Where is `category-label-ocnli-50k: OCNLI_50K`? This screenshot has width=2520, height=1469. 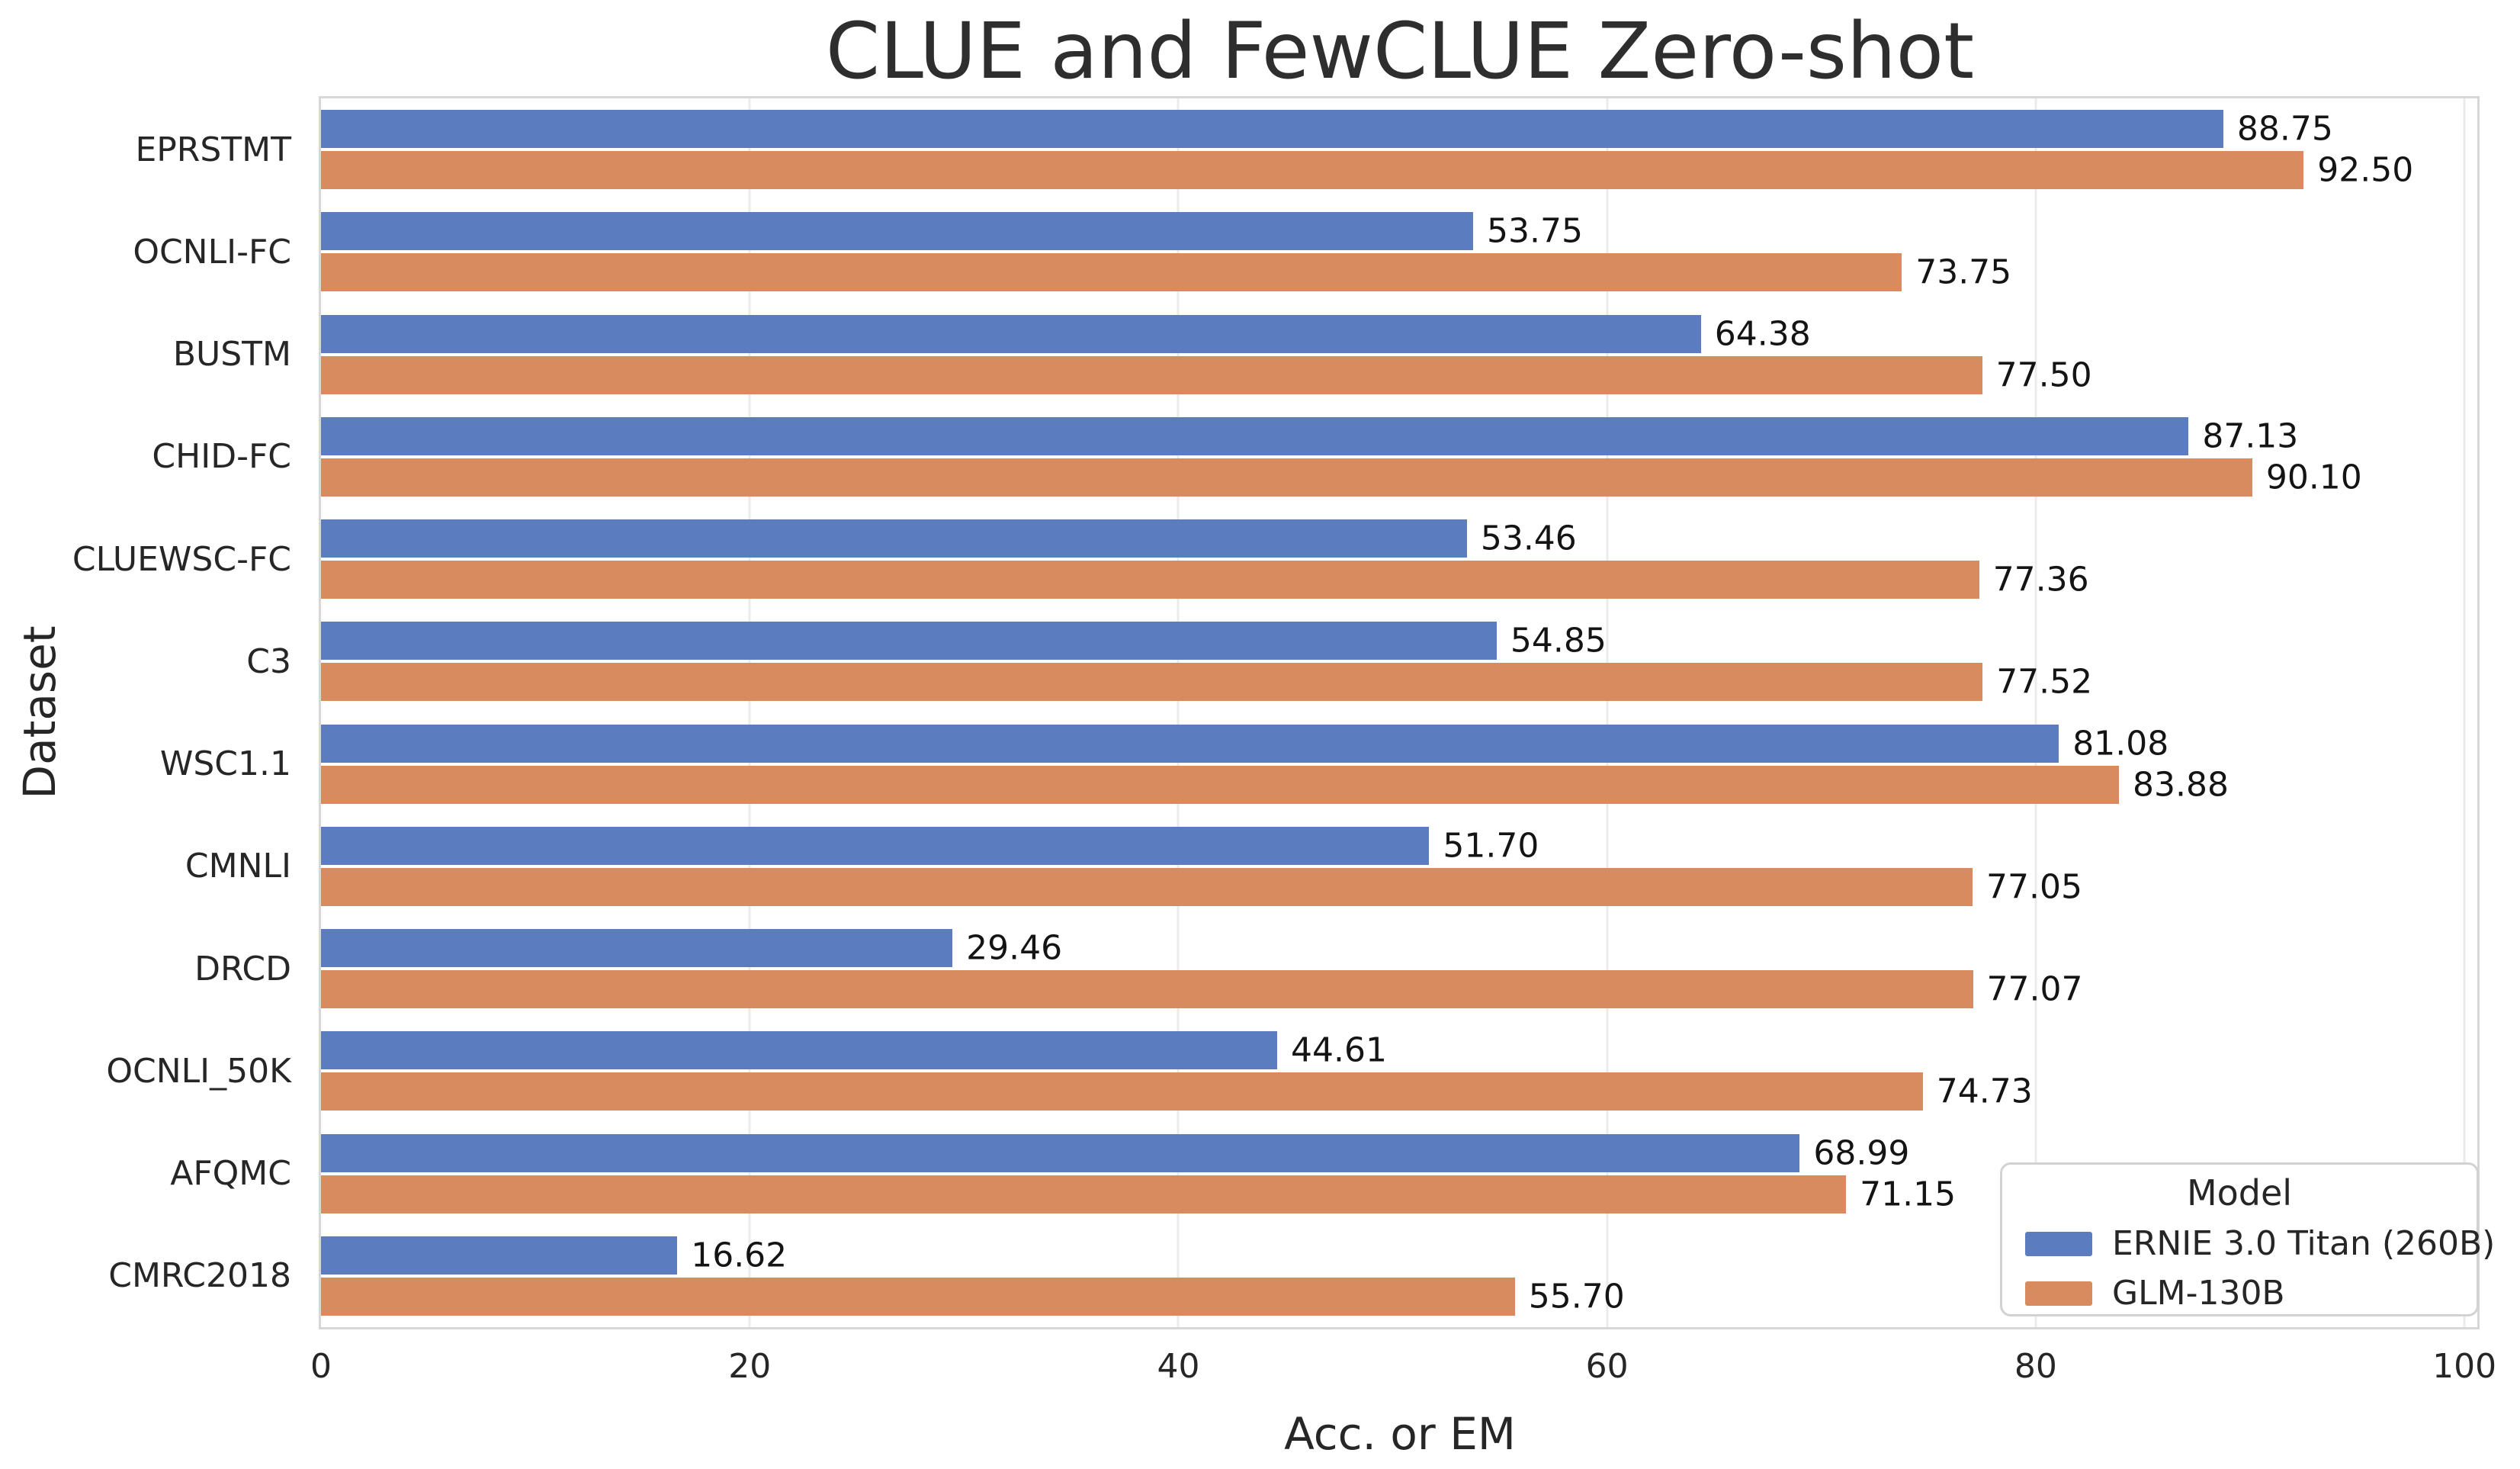
category-label-ocnli-50k: OCNLI_50K is located at coordinates (199, 1071).